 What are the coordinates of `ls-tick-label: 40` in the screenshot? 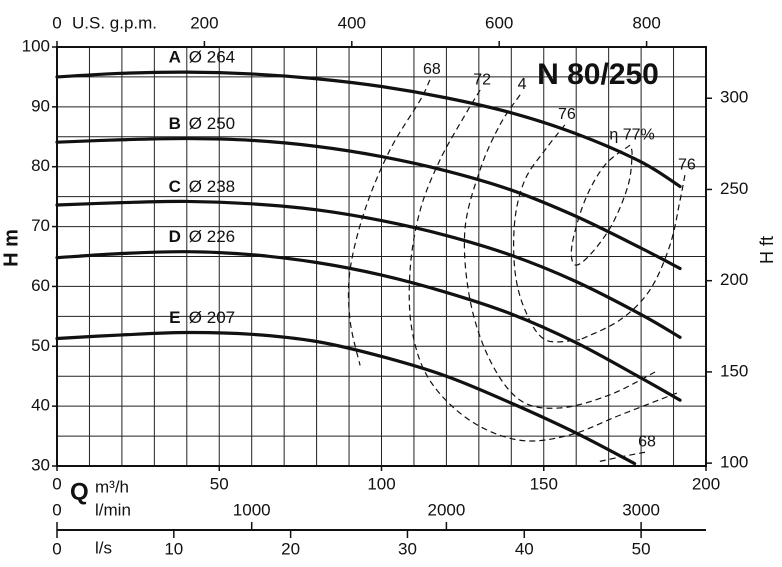 It's located at (524, 548).